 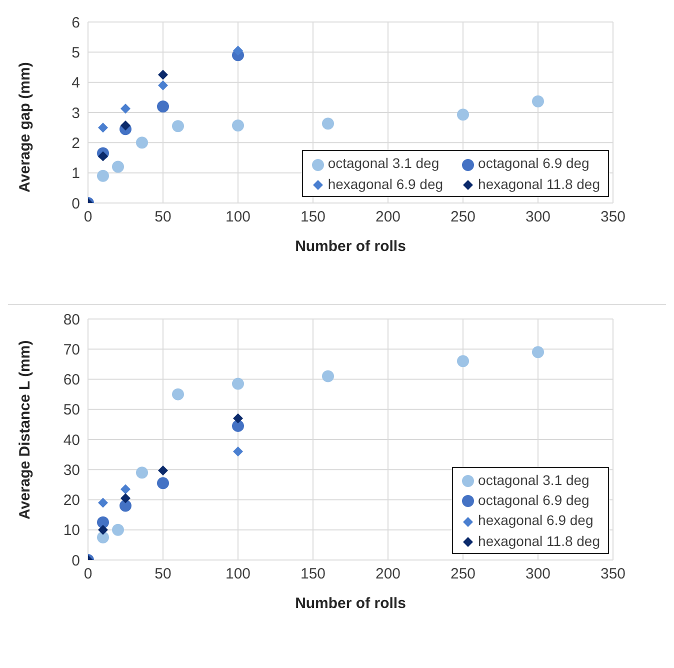 I want to click on y-tick-label: 2, so click(x=76, y=143).